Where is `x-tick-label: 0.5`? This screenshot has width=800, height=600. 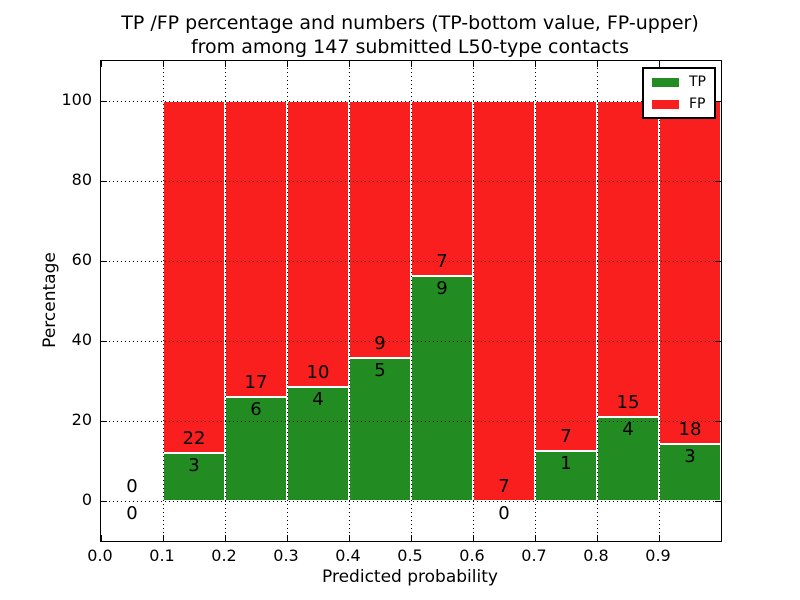 x-tick-label: 0.5 is located at coordinates (410, 555).